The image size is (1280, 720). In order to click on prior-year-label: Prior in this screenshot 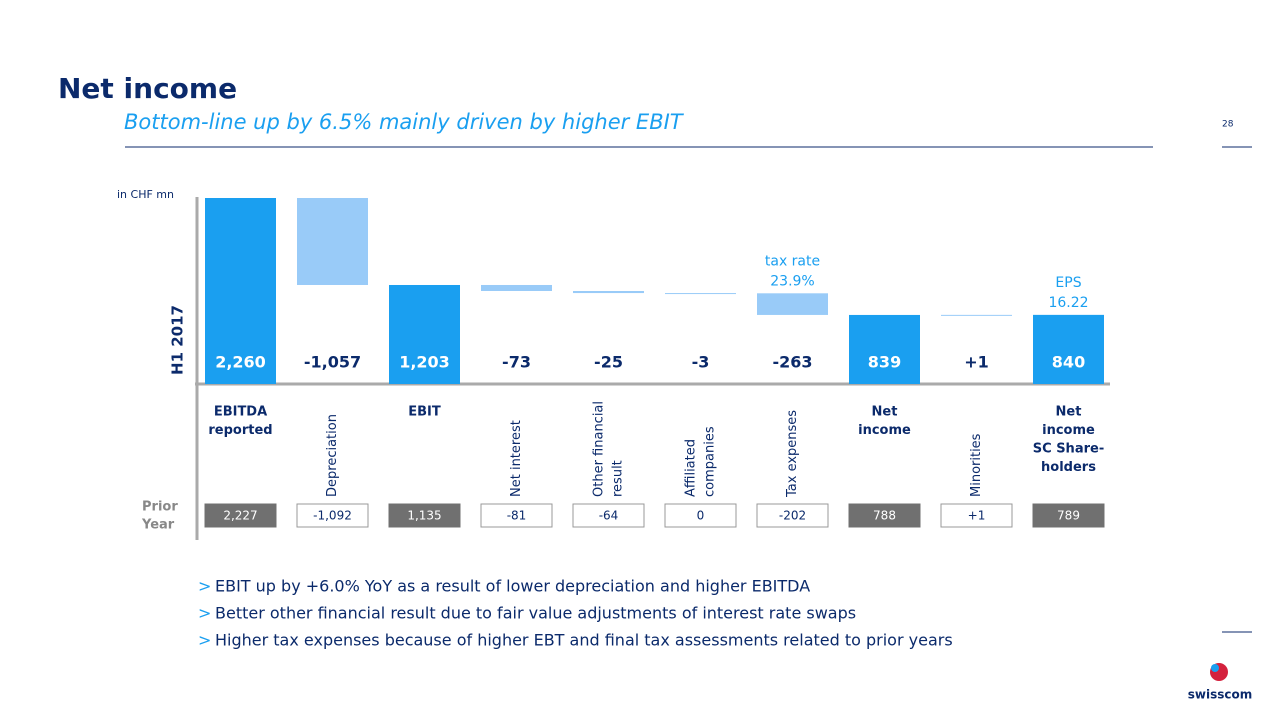, I will do `click(160, 507)`.